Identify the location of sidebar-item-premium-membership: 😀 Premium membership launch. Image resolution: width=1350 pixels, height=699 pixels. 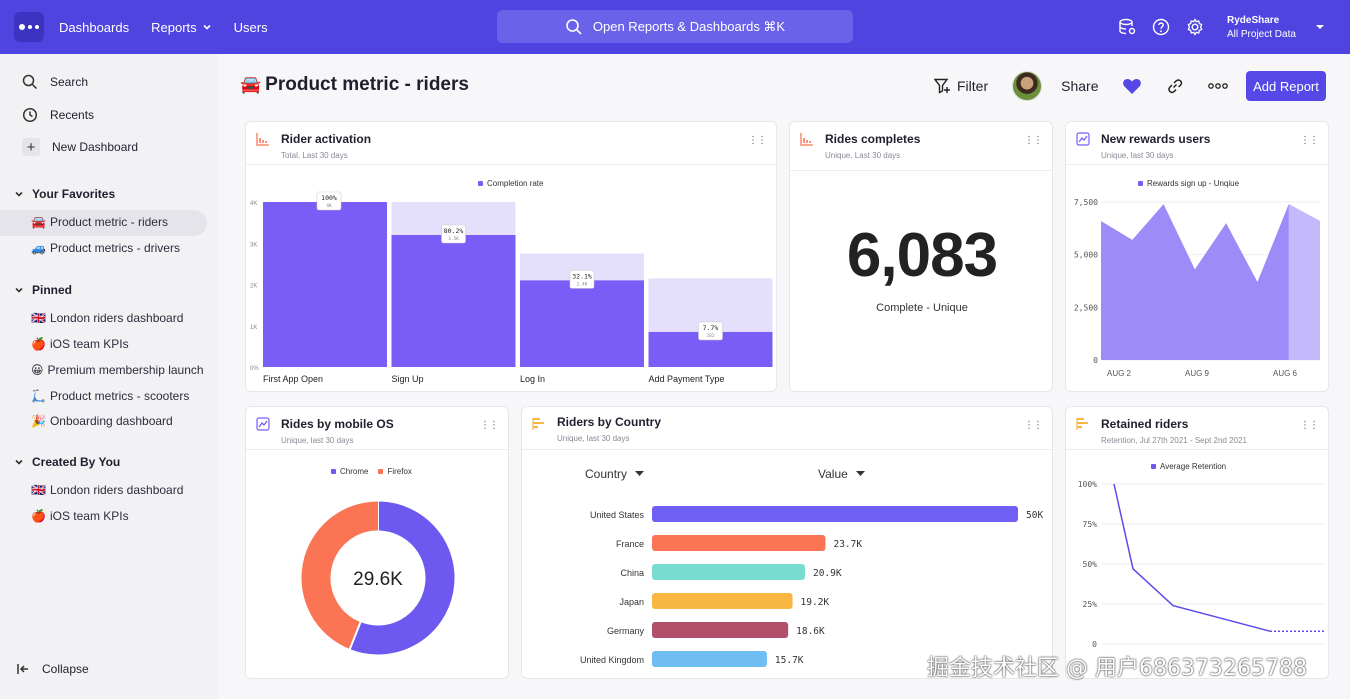
(117, 370).